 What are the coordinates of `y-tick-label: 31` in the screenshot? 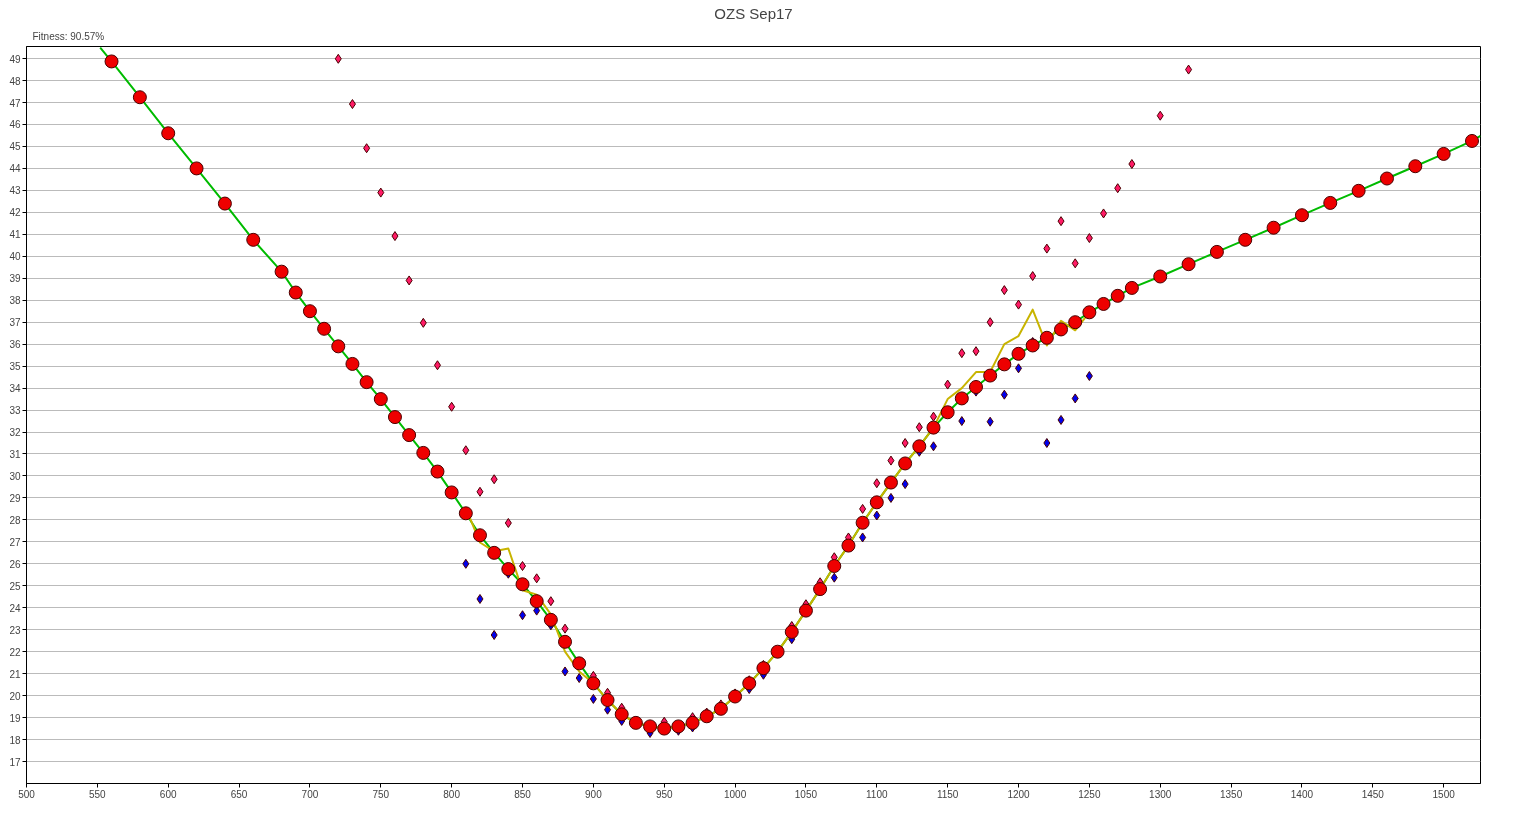 It's located at (15, 454).